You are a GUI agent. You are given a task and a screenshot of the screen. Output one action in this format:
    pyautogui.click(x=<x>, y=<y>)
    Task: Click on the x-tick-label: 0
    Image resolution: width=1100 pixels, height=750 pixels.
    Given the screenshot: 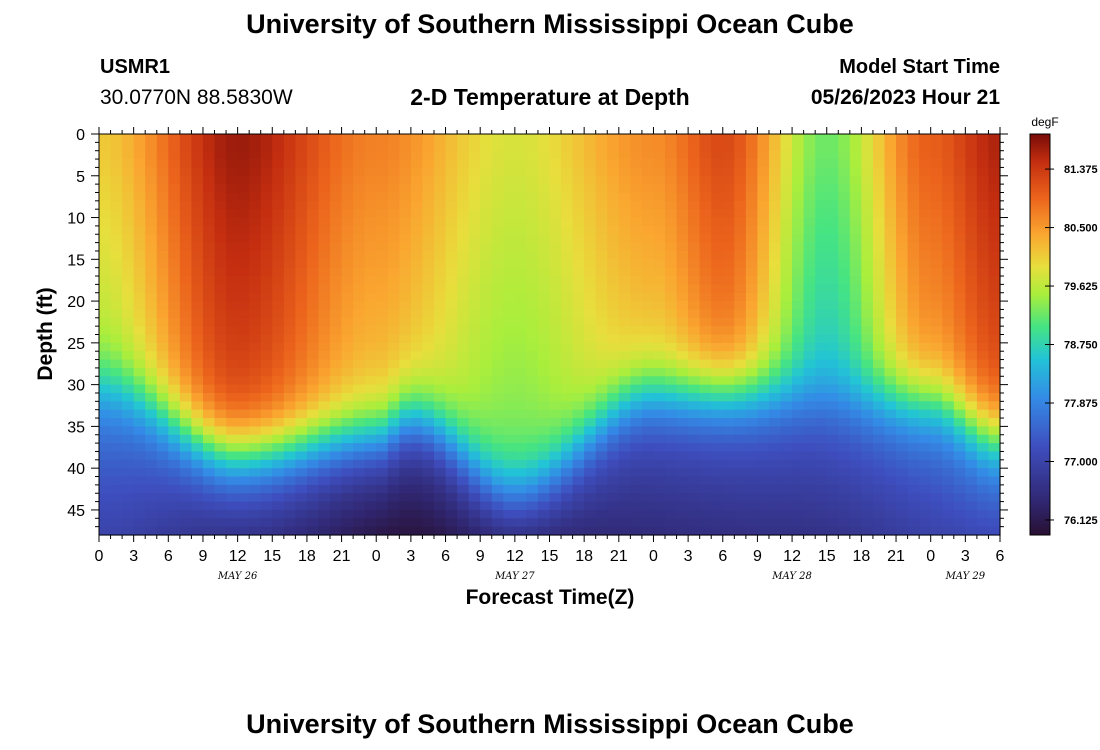 What is the action you would take?
    pyautogui.click(x=376, y=556)
    